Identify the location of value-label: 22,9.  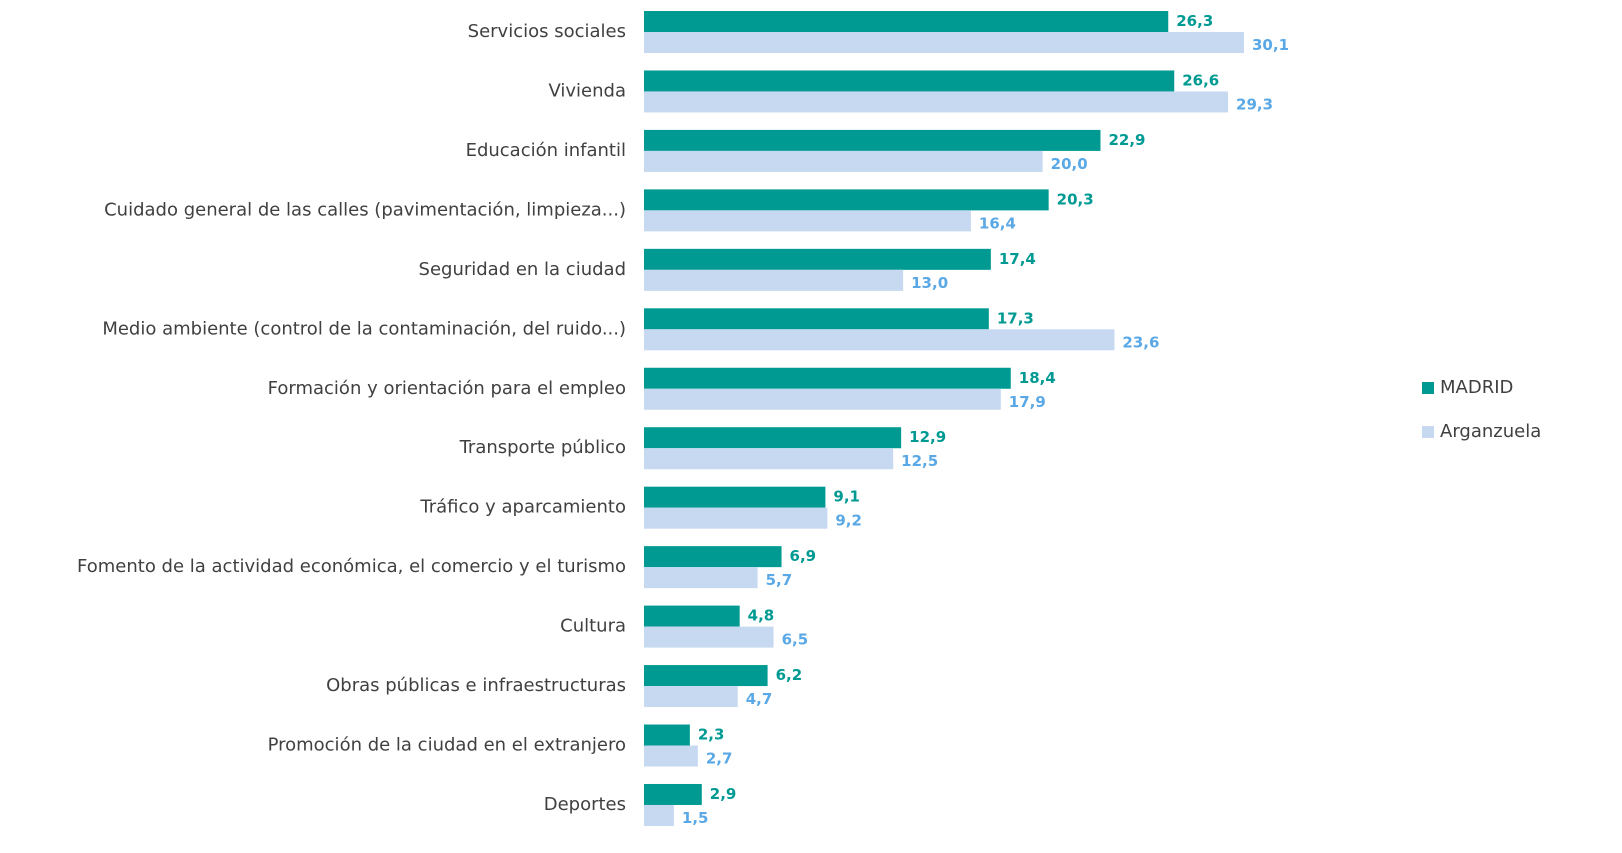
(1126, 140).